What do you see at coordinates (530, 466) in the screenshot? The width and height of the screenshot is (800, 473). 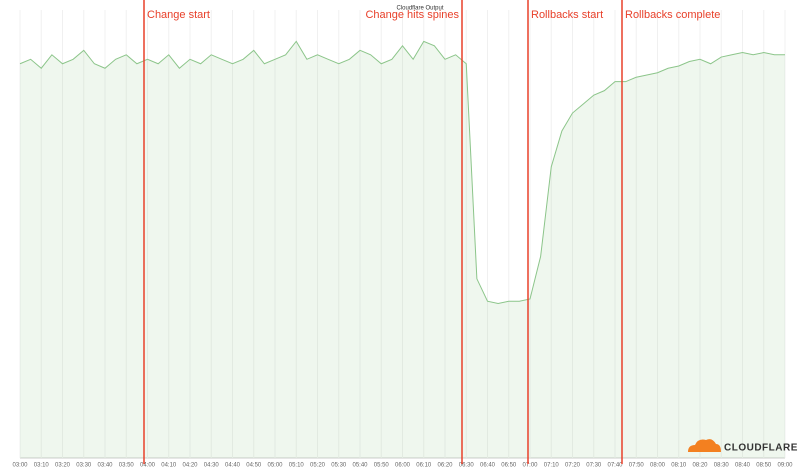 I see `x-tick-label: 07:00` at bounding box center [530, 466].